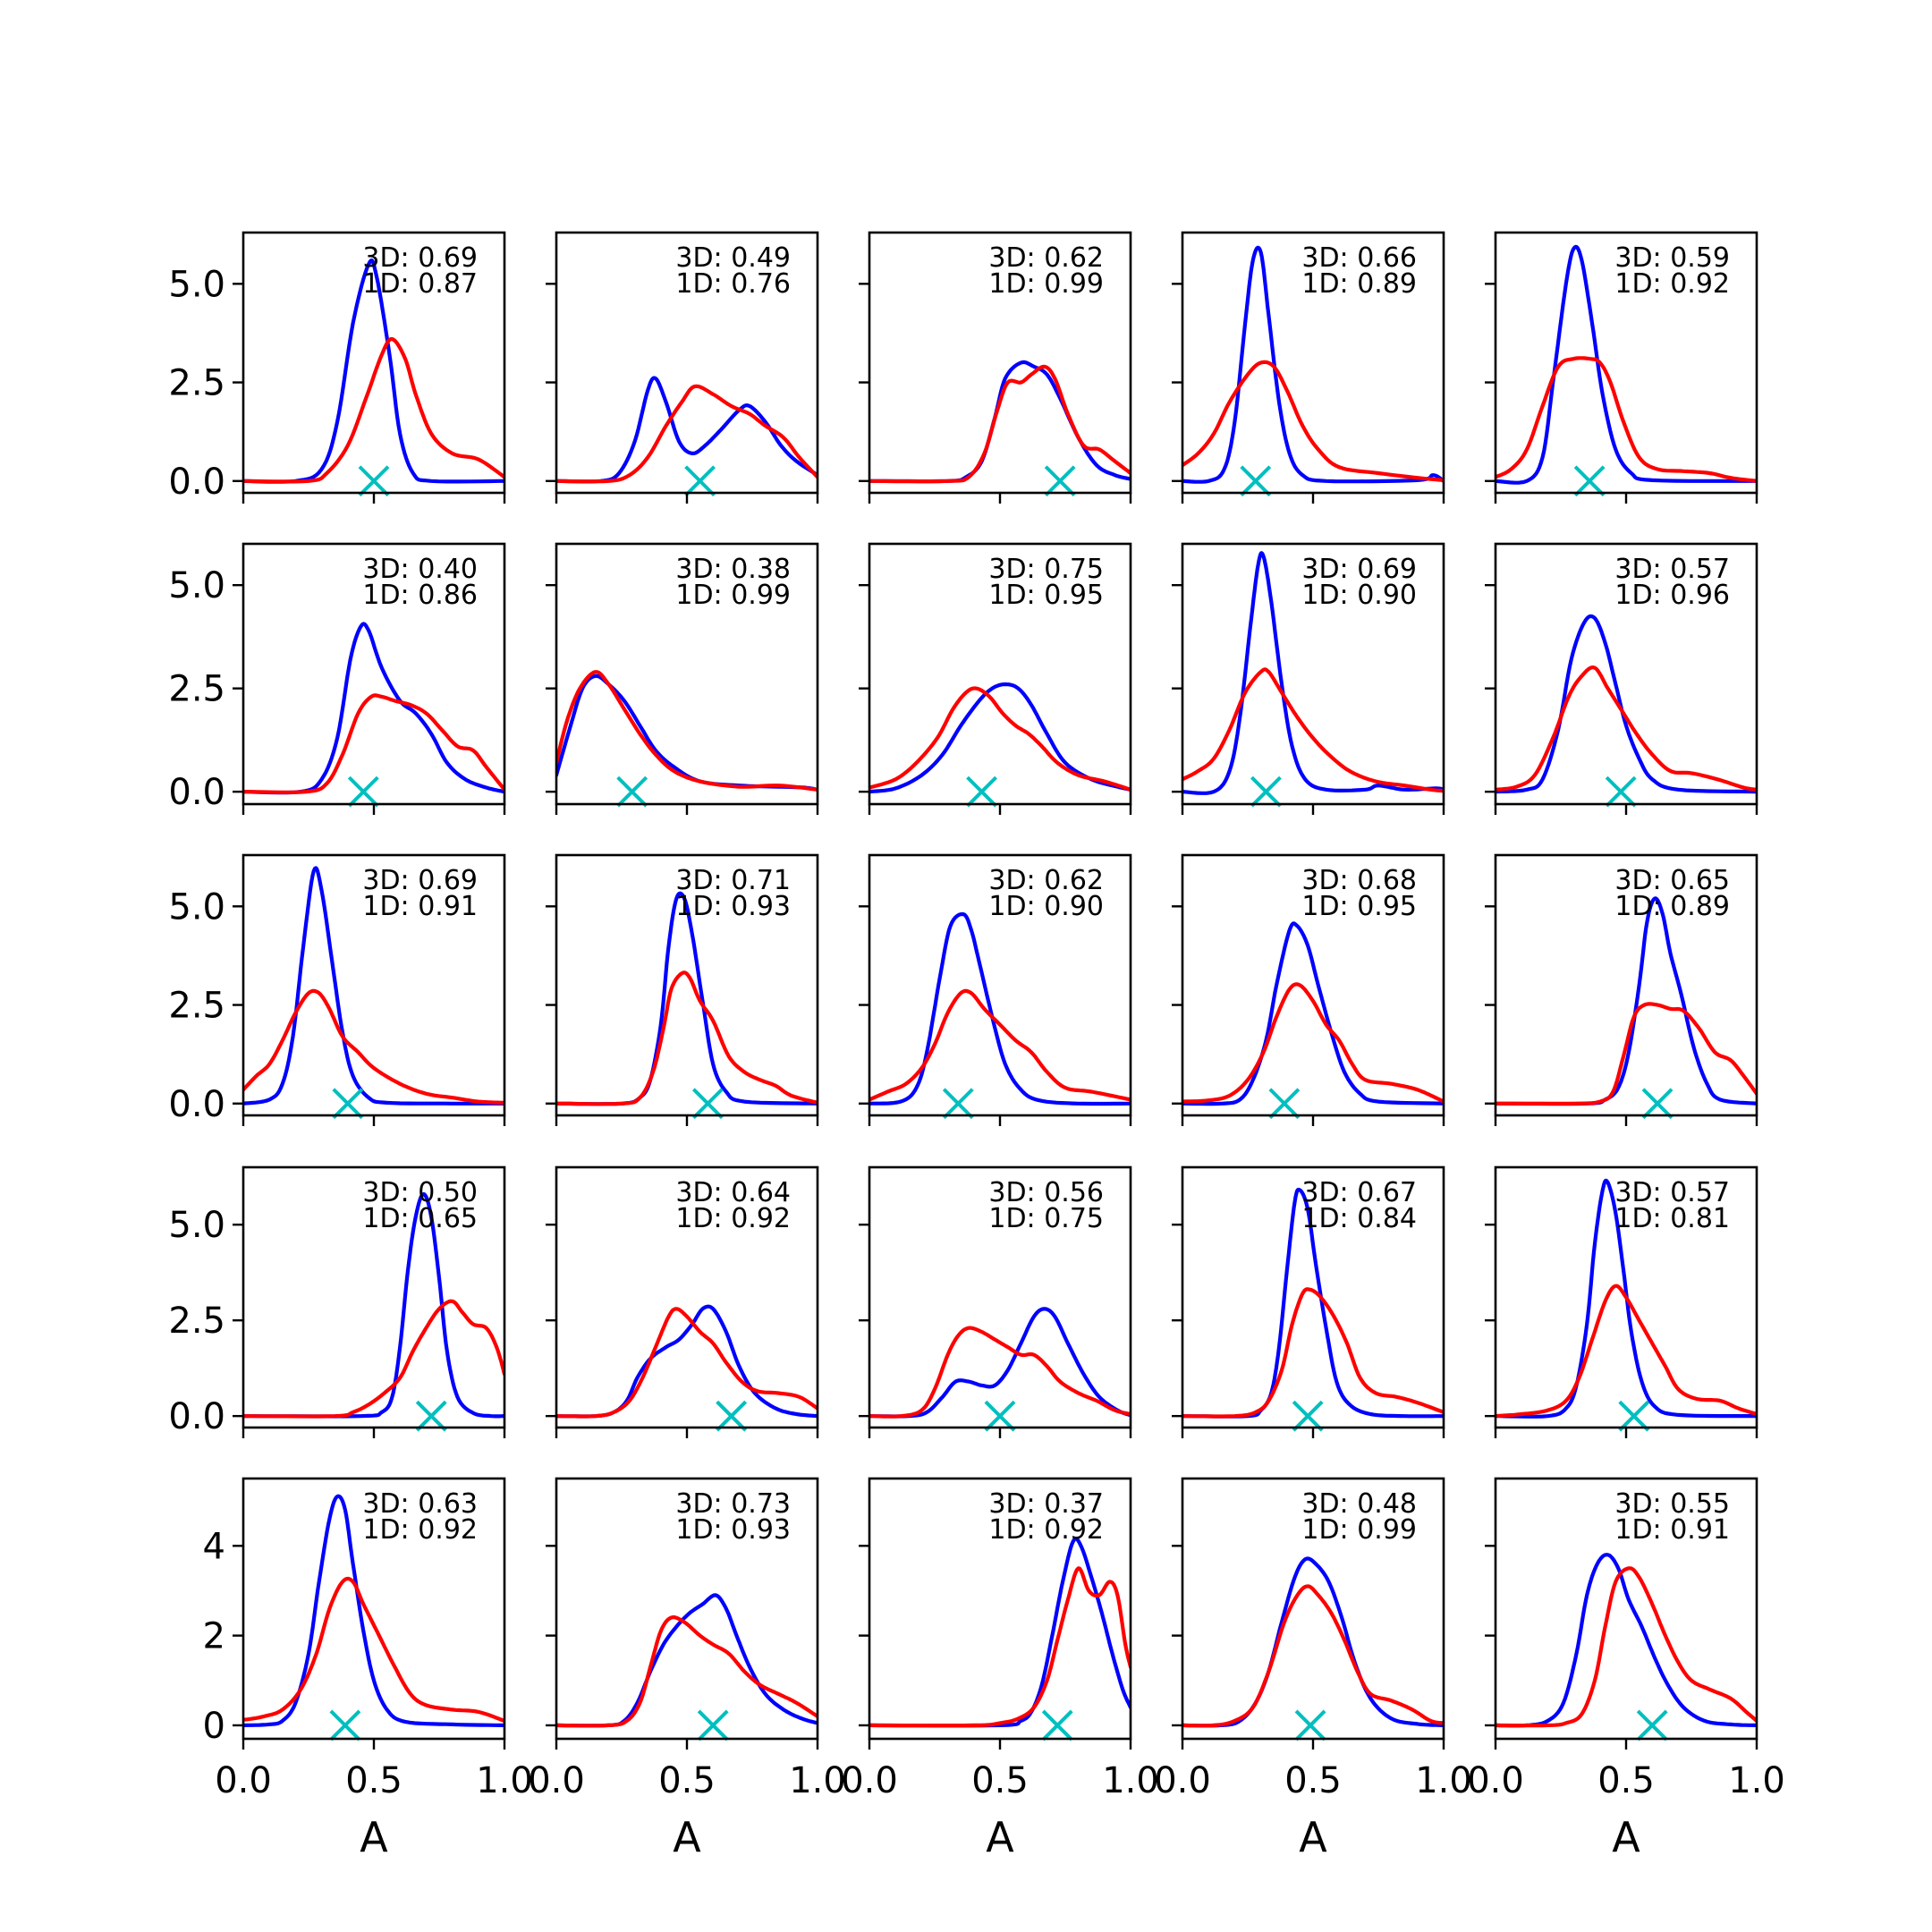 The height and width of the screenshot is (1932, 1932). What do you see at coordinates (1046, 1218) in the screenshot?
I see `annotation-1d: 1D: 0.75` at bounding box center [1046, 1218].